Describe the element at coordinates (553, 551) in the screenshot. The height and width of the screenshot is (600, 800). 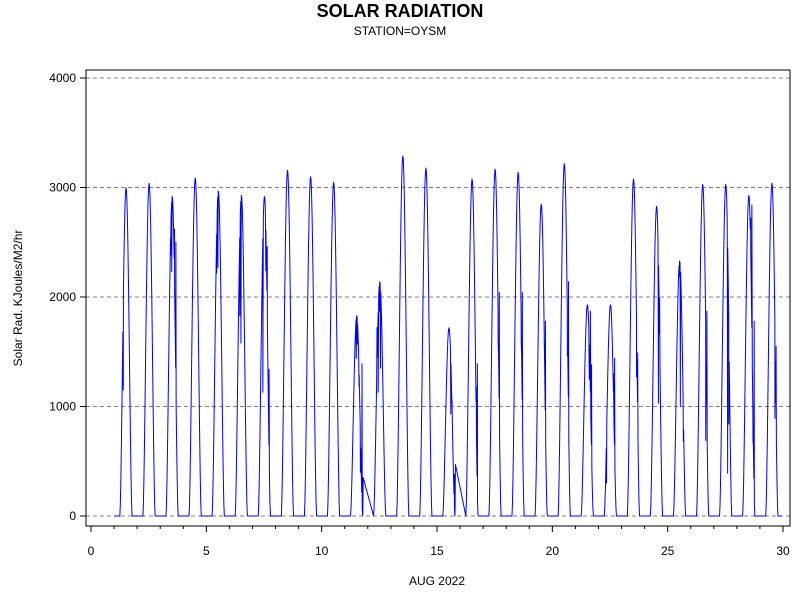
I see `x-tick-label: 20` at that location.